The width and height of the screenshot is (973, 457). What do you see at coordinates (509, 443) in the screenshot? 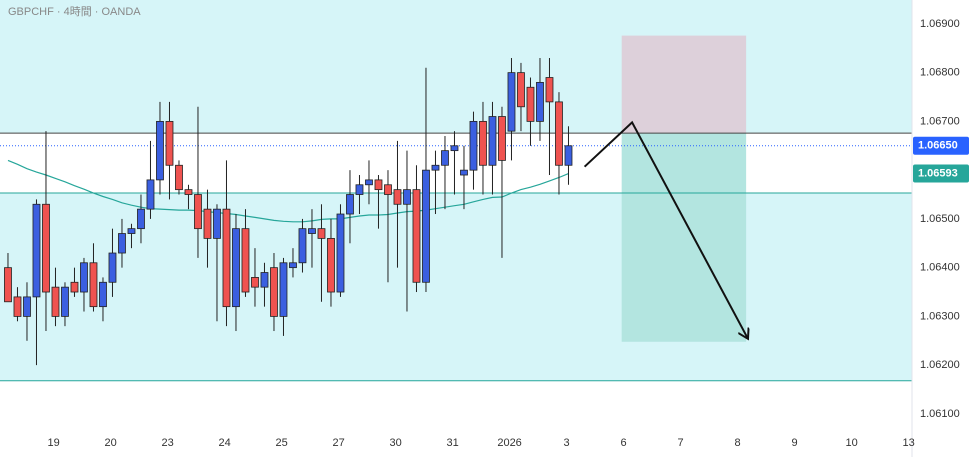
I see `x-tick-label: 2026` at bounding box center [509, 443].